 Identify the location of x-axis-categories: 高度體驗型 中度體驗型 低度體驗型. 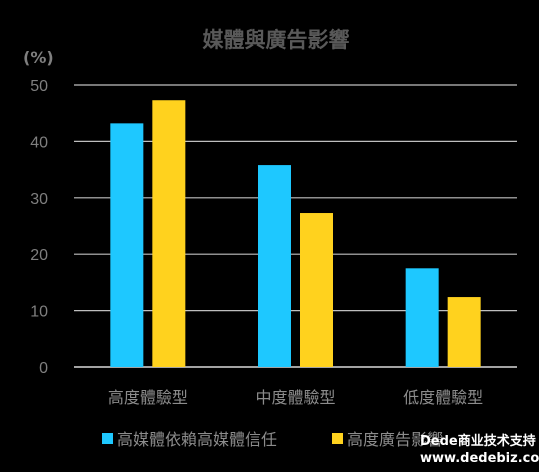
(295, 397).